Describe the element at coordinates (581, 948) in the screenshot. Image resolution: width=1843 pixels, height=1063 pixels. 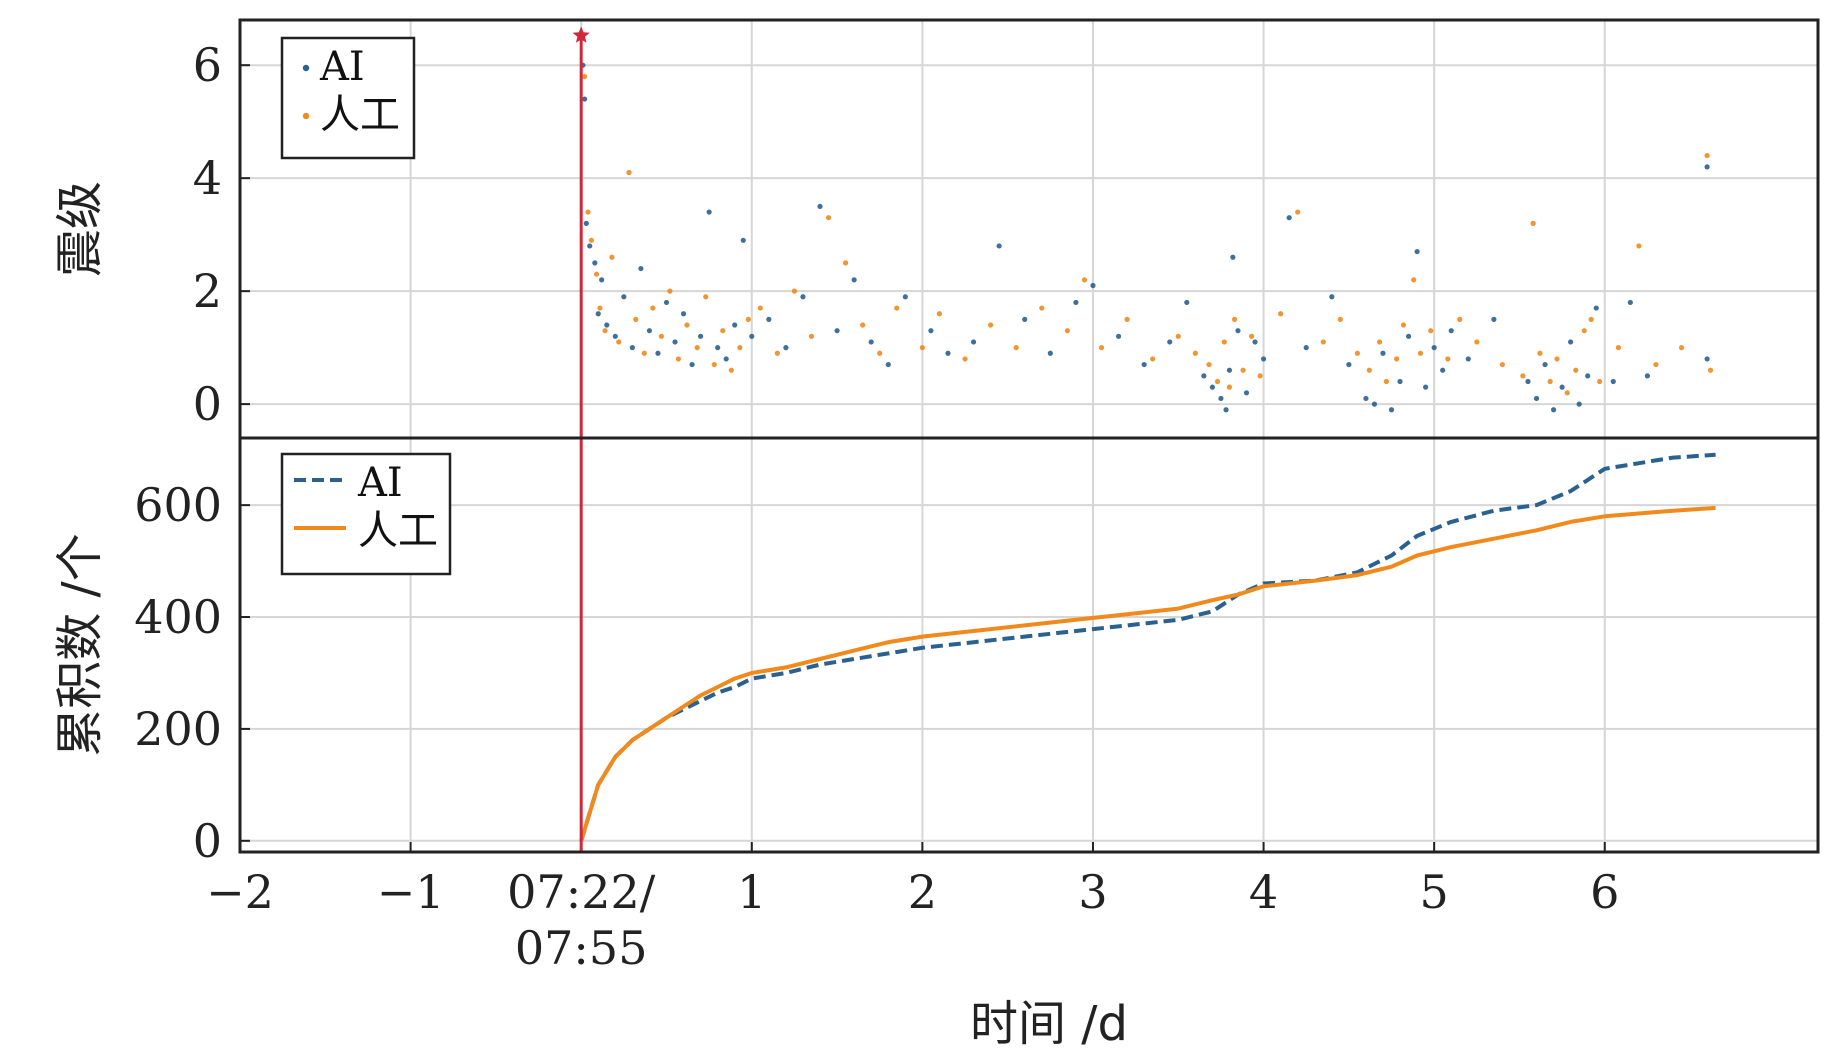
I see `time-tick-label-2-line1: 07:55` at that location.